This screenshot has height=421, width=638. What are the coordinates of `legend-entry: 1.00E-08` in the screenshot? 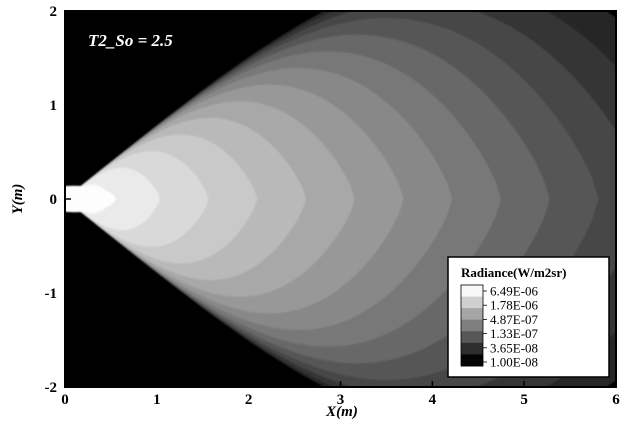 It's located at (514, 362).